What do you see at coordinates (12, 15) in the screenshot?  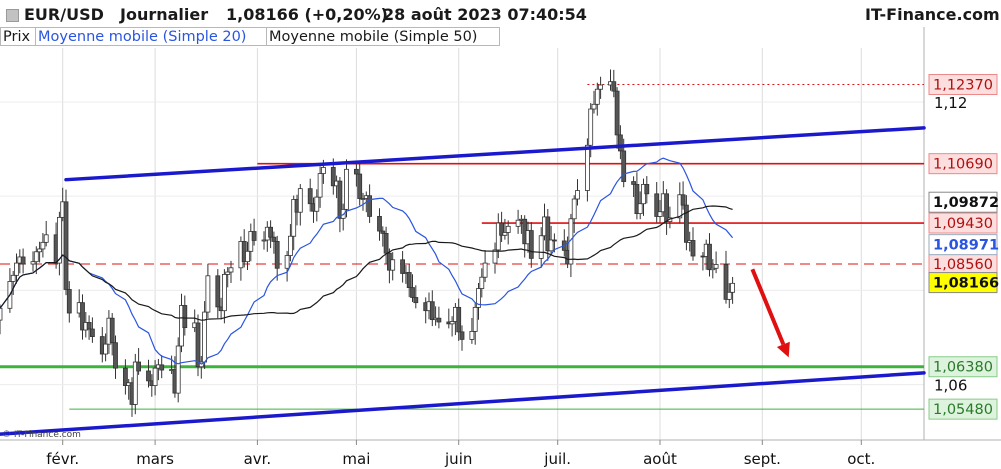 I see `chart-menu-icon` at bounding box center [12, 15].